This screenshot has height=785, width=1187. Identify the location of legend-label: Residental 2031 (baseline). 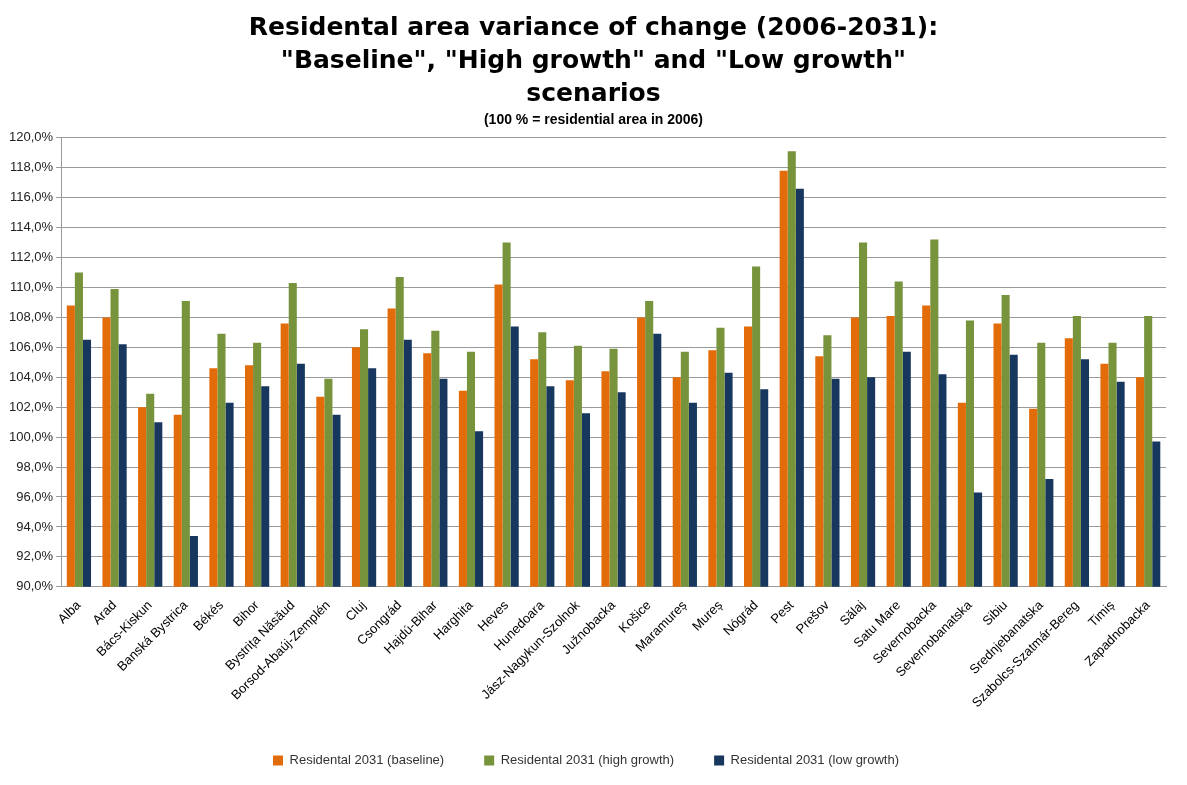
(367, 760).